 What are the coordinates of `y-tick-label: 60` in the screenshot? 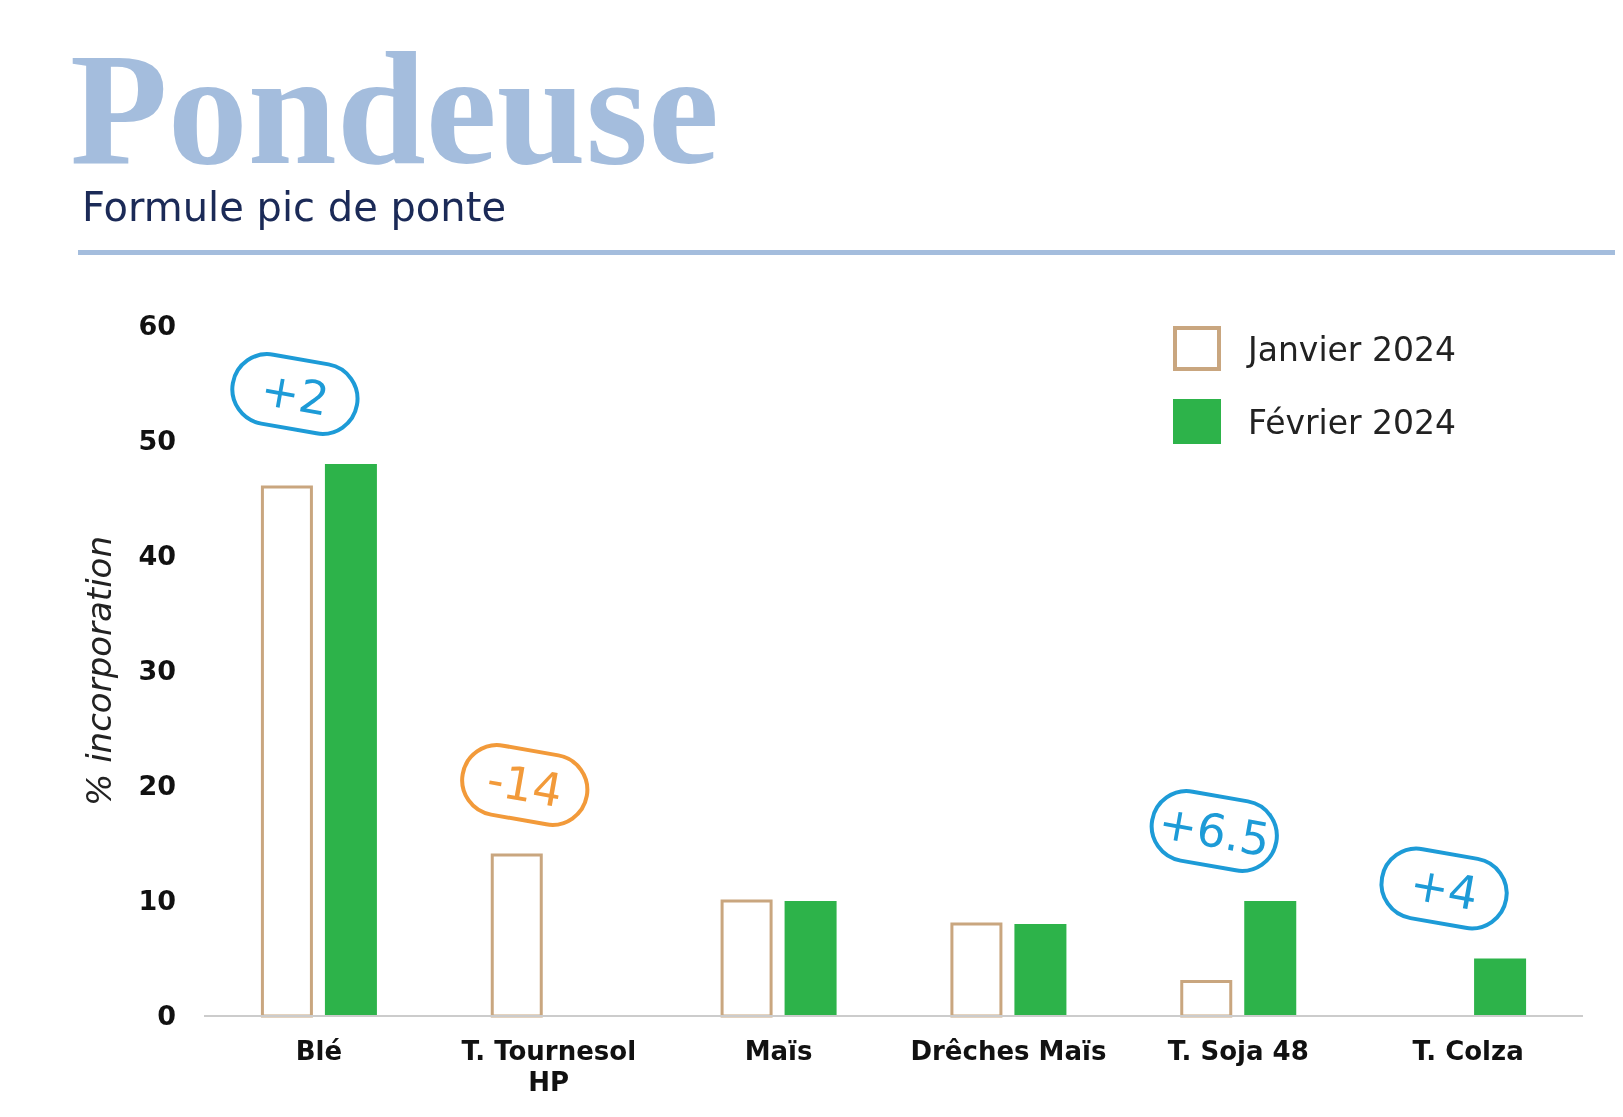 It's located at (157, 326).